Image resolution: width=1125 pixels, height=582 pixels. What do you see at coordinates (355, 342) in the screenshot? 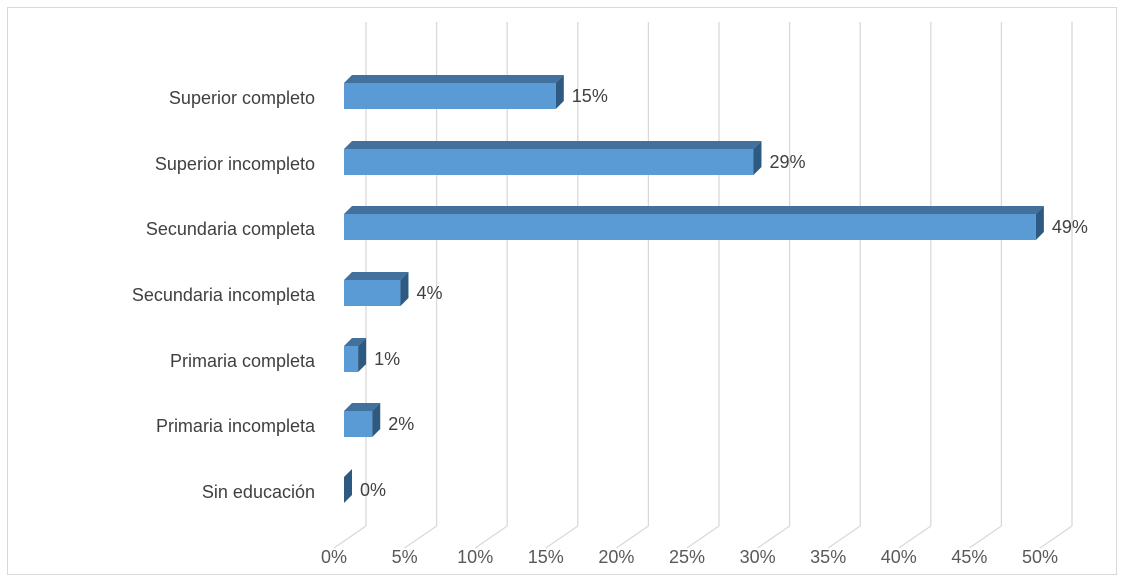
I see `bar-top-primaria-completa` at bounding box center [355, 342].